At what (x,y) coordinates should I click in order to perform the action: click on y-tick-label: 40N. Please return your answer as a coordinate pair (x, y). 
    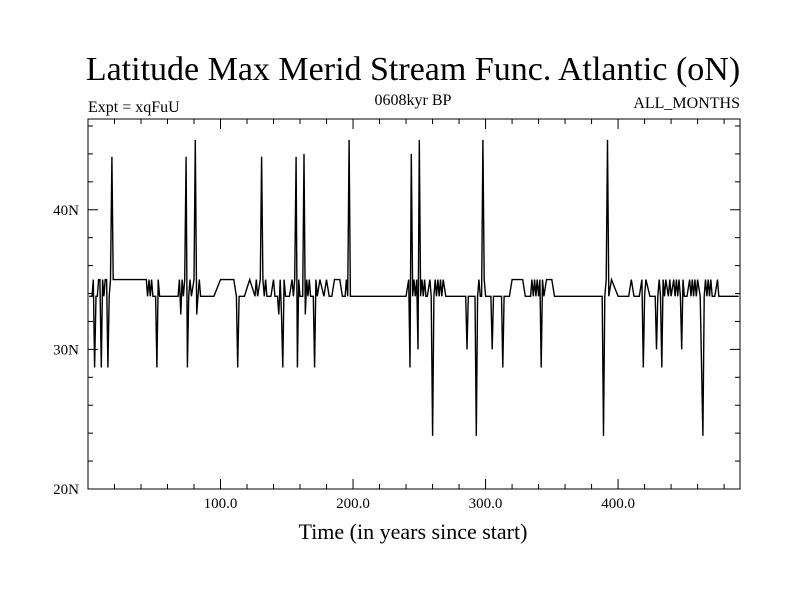
    Looking at the image, I should click on (66, 211).